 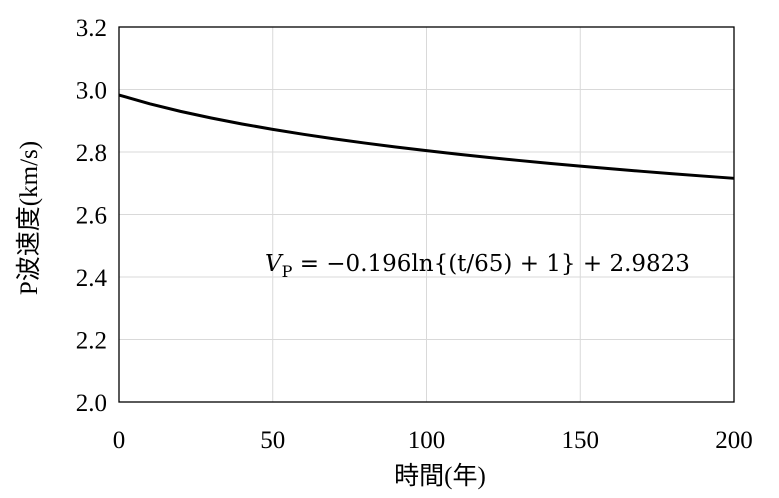 I want to click on equation-annotation: VP = −0.196ln{(t/65) + 1} + 2.9823, so click(x=477, y=266).